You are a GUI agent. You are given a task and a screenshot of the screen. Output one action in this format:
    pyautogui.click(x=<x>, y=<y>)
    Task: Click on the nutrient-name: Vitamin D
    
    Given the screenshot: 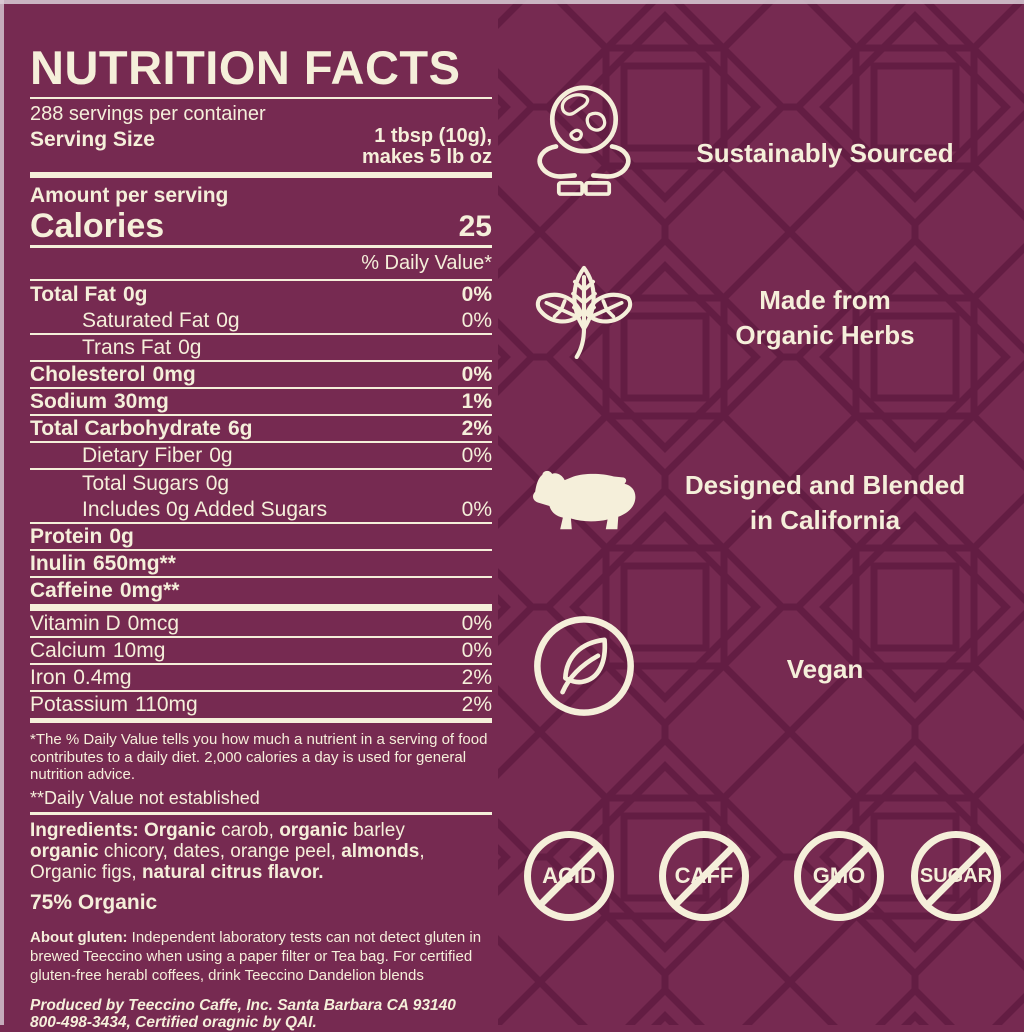 What is the action you would take?
    pyautogui.click(x=75, y=623)
    